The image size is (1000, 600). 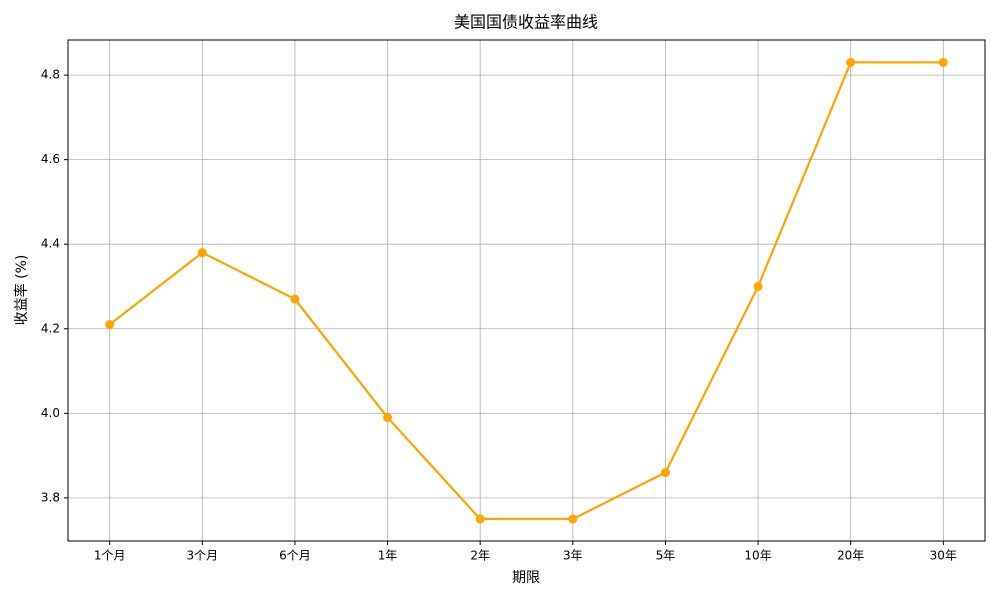 I want to click on x-tick-label: 2年, so click(x=480, y=556).